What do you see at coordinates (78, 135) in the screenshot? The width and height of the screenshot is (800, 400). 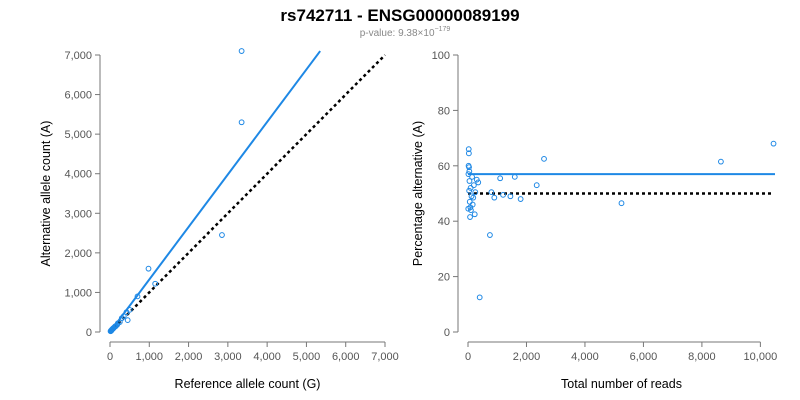 I see `y-tick-label: 5,000` at bounding box center [78, 135].